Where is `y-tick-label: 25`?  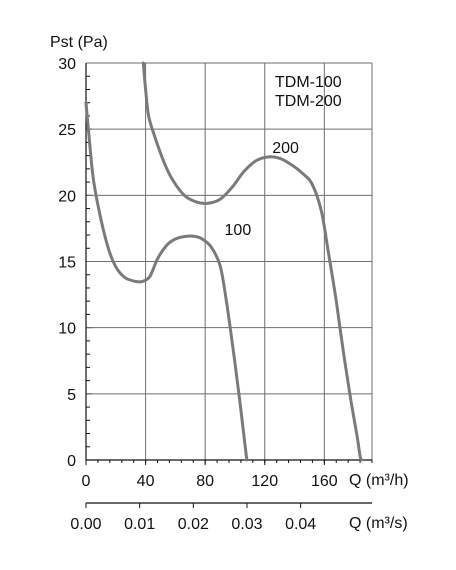
y-tick-label: 25 is located at coordinates (67, 130).